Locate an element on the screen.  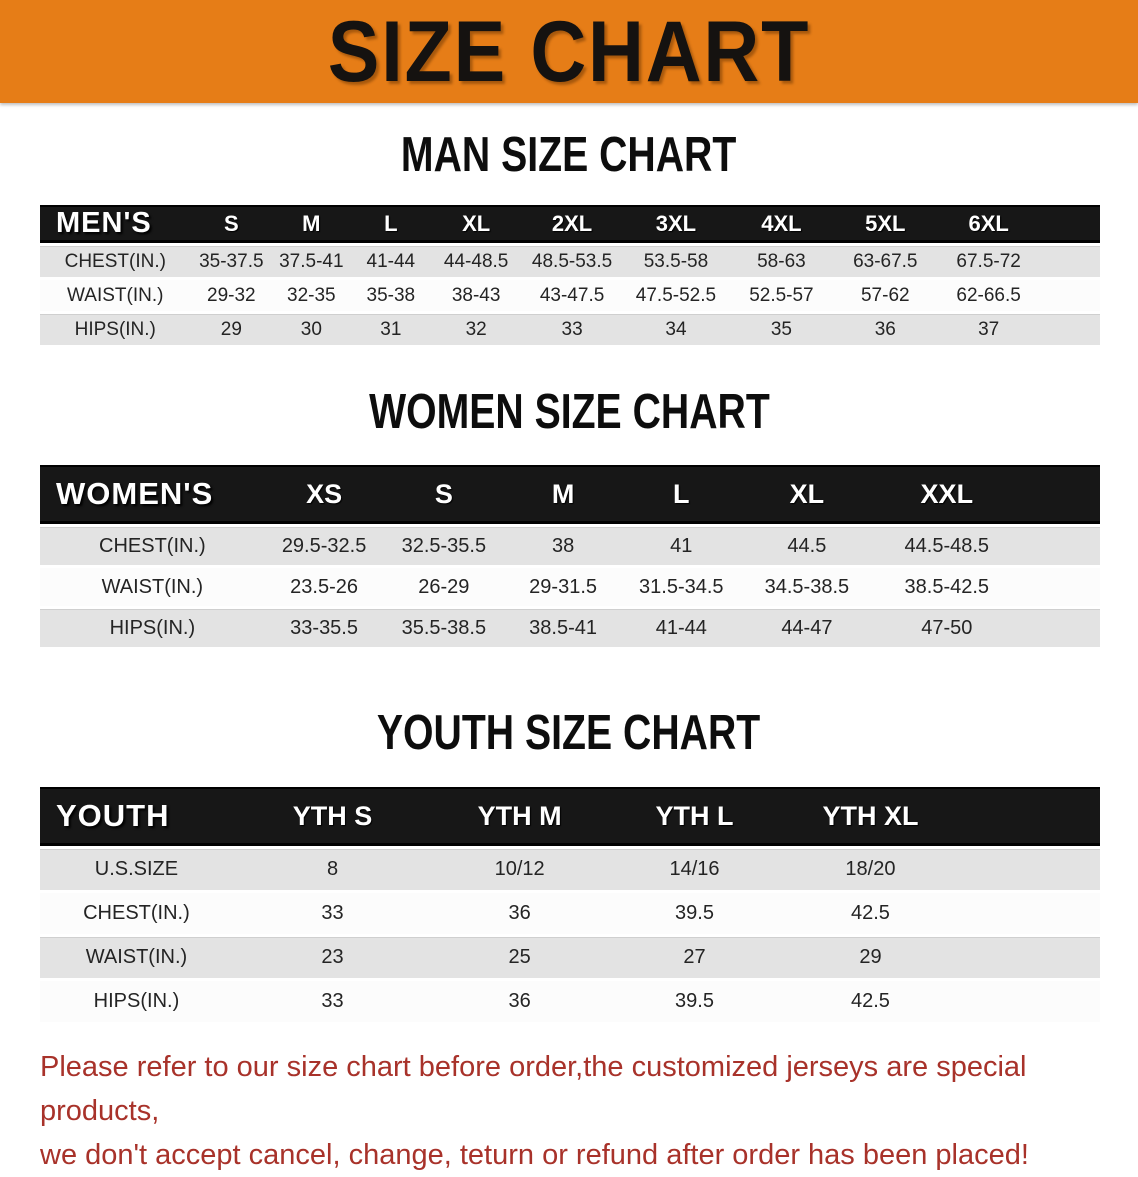
value-cell: 18/20 is located at coordinates (870, 869).